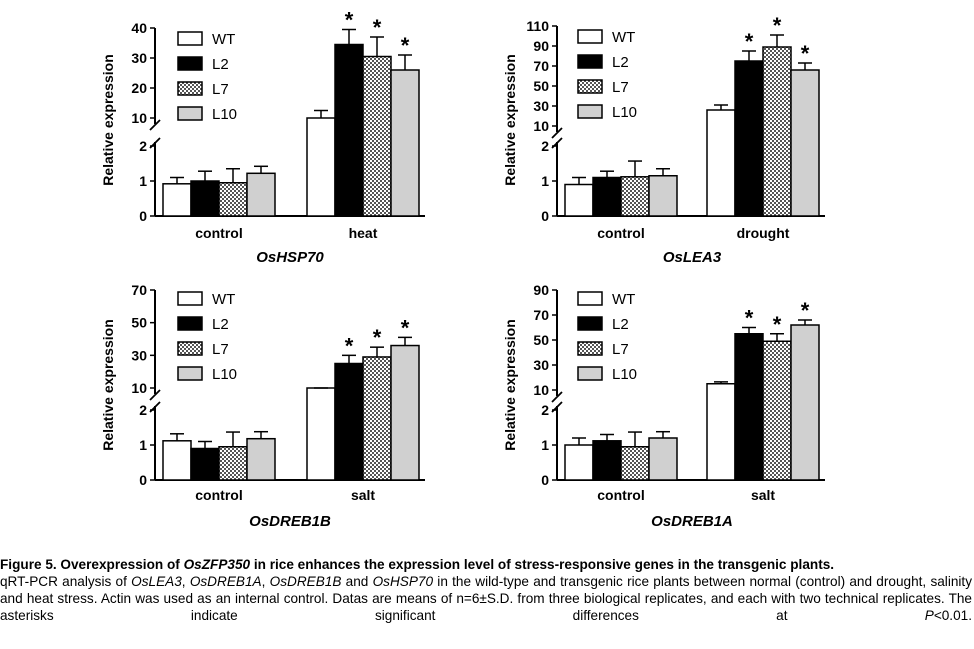  What do you see at coordinates (363, 233) in the screenshot?
I see `x-category-label: heat` at bounding box center [363, 233].